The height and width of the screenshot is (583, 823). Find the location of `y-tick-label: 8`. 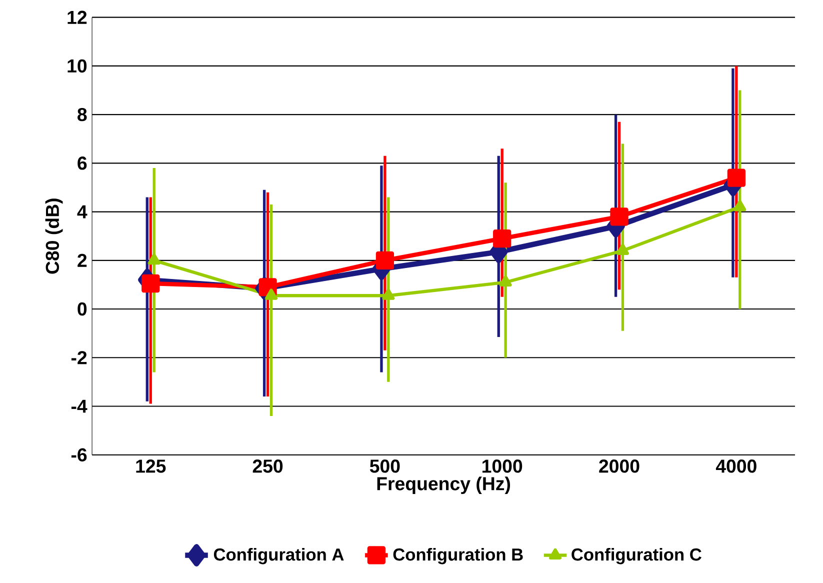

y-tick-label: 8 is located at coordinates (82, 115).